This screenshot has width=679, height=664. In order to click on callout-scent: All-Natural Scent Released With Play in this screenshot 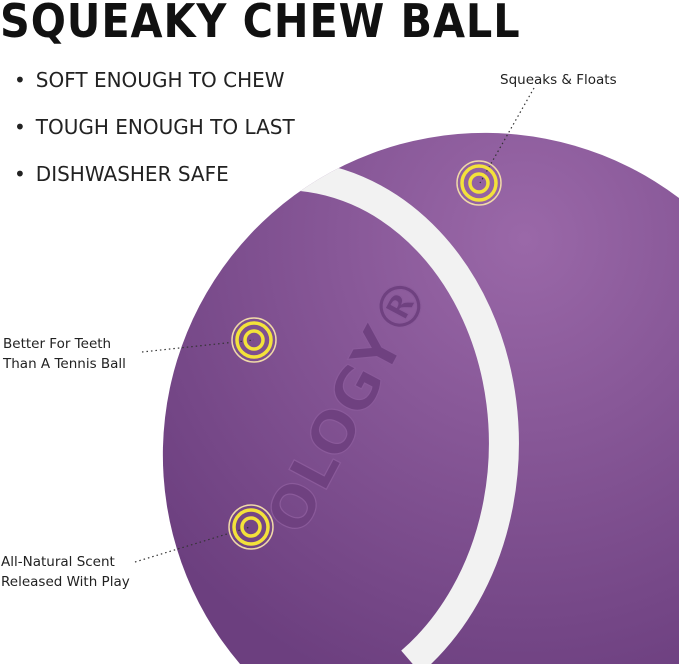, I will do `click(65, 572)`.